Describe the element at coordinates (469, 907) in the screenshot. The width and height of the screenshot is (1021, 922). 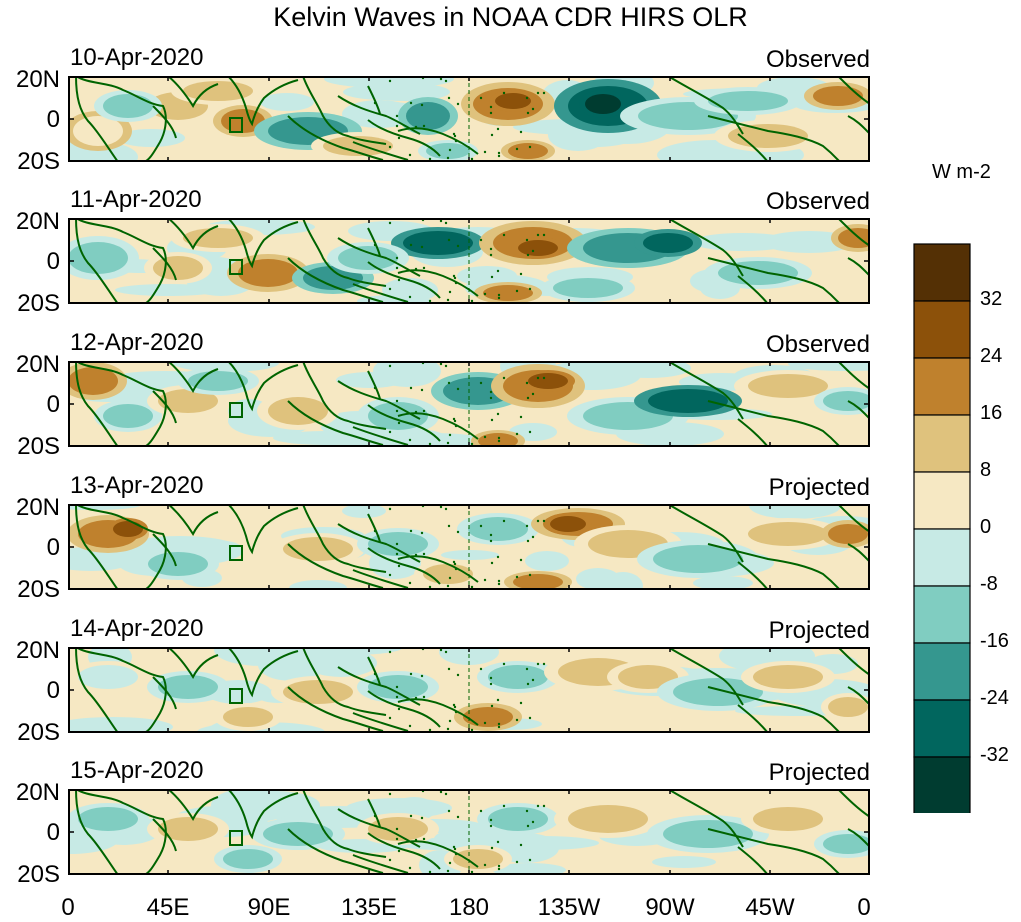
I see `longitude-label: 180` at that location.